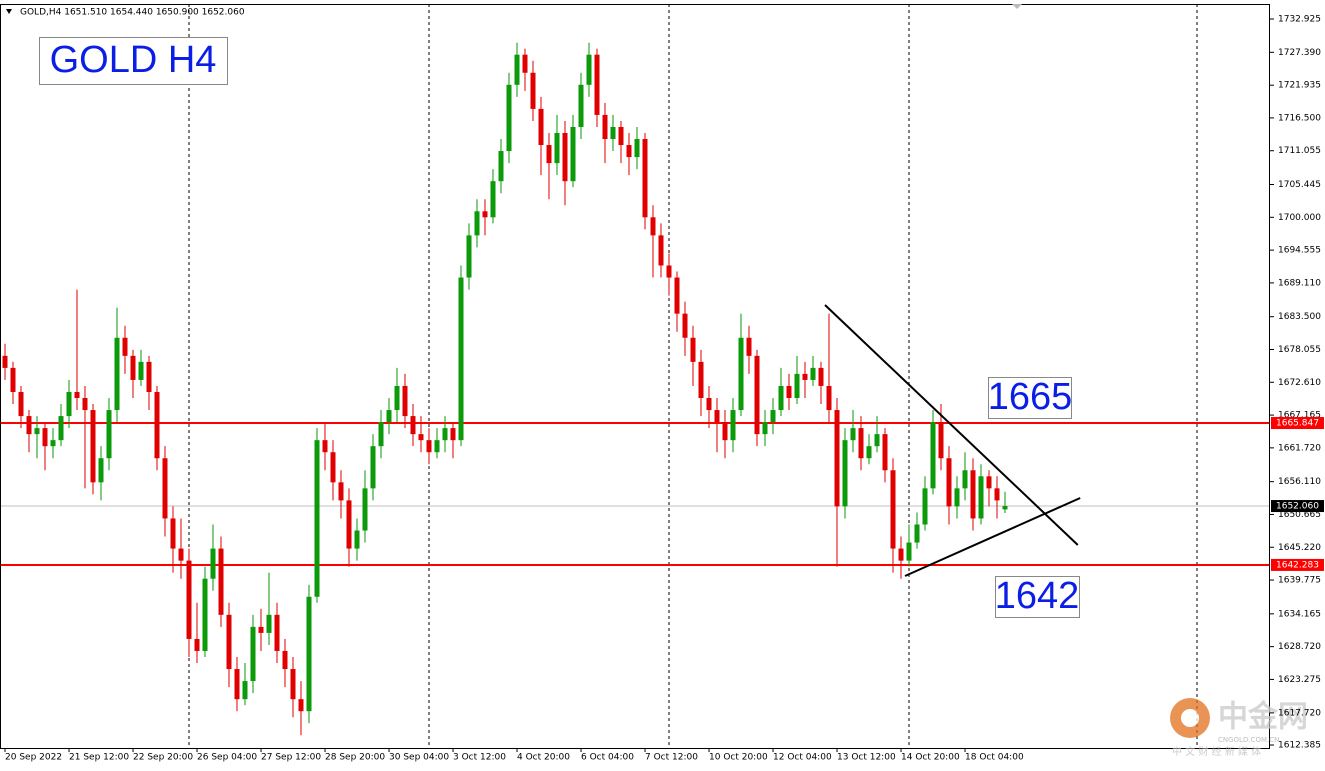  I want to click on y-tick-label: 1650.665, so click(1299, 515).